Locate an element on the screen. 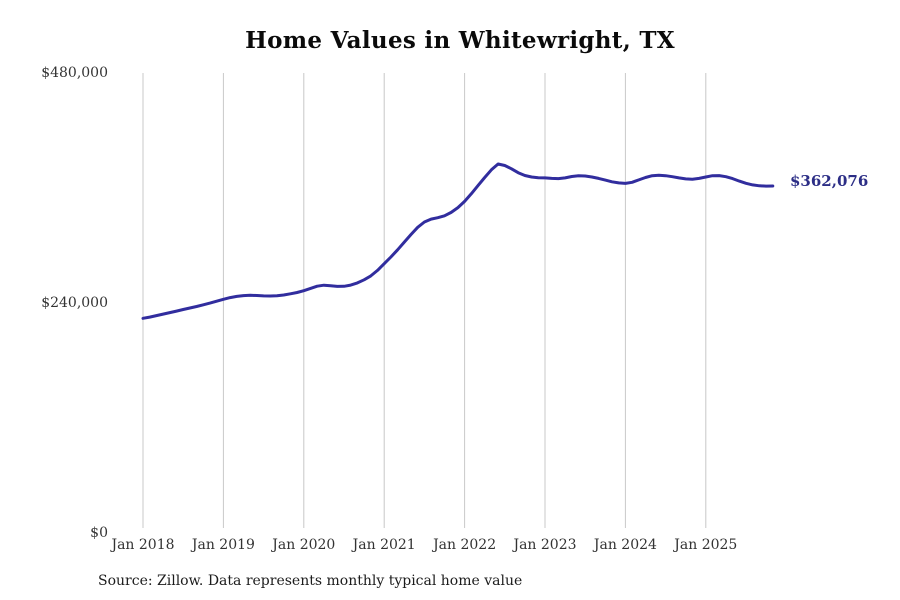 This screenshot has width=900, height=600. x-tick-label: Jan 2024 is located at coordinates (625, 545).